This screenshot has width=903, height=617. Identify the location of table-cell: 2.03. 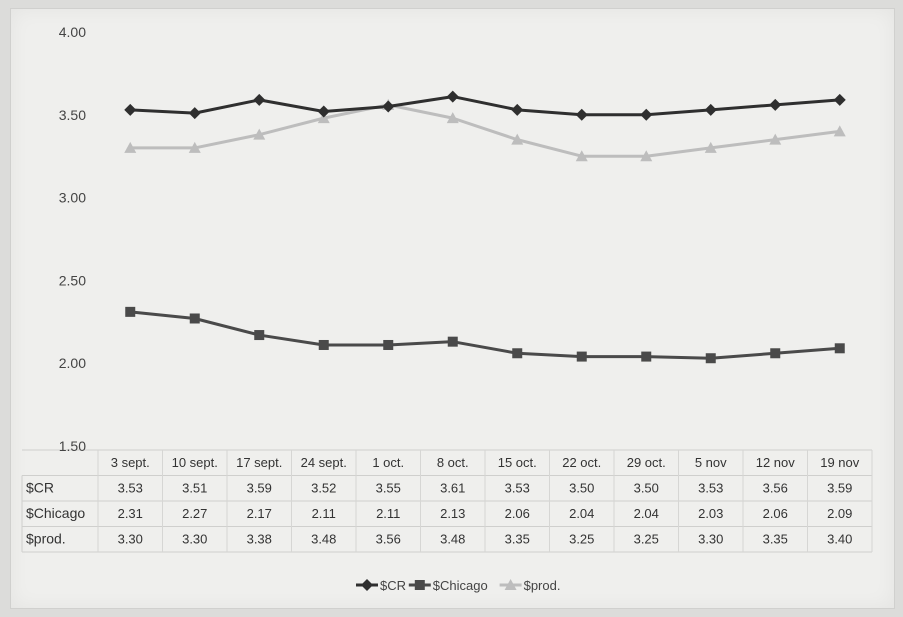
(710, 513).